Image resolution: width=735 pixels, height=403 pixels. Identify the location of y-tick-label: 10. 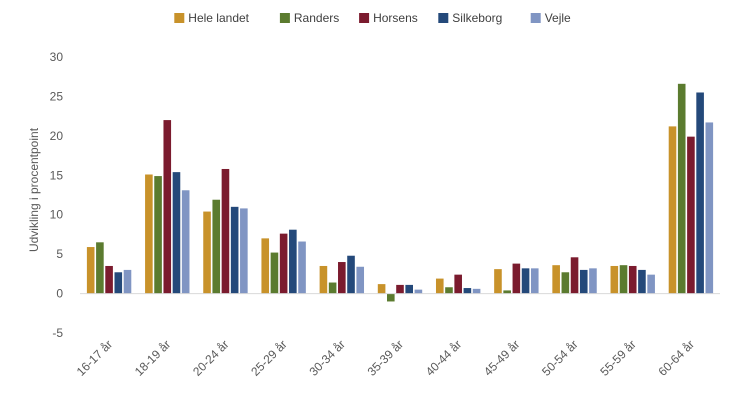
(57, 215).